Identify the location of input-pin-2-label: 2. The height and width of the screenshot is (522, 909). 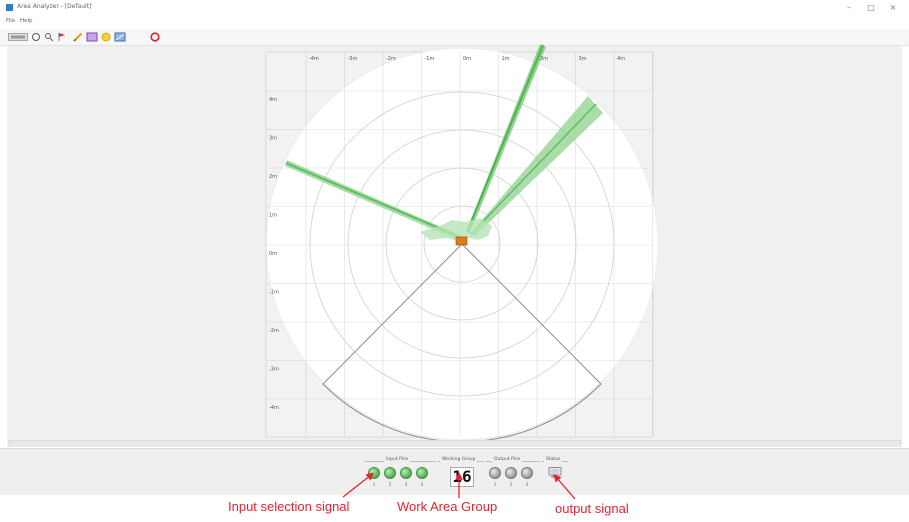
(390, 484).